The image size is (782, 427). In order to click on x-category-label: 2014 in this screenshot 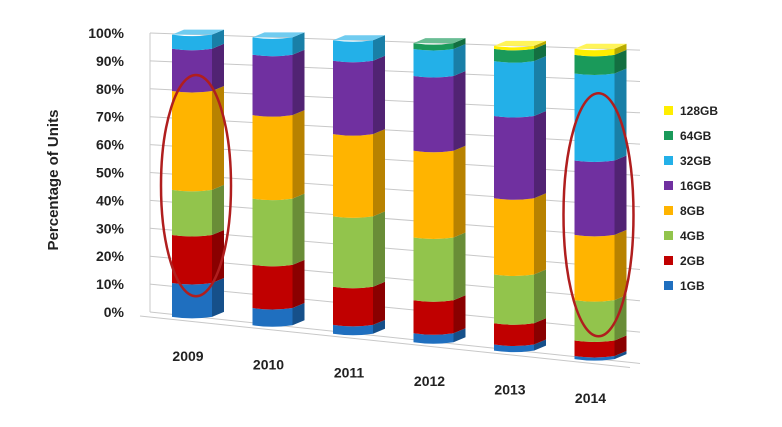, I will do `click(590, 398)`.